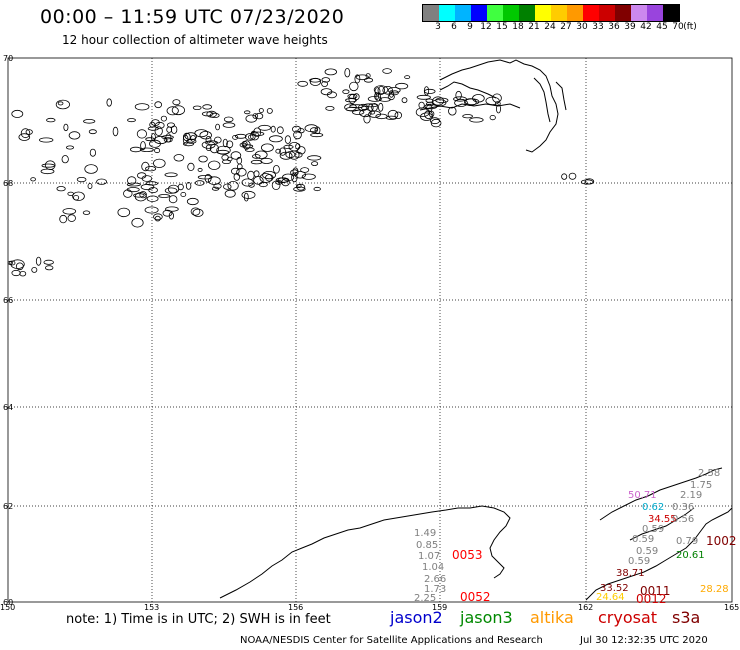 This screenshot has width=740, height=650. Describe the element at coordinates (502, 27) in the screenshot. I see `color-scale-label: 15` at that location.